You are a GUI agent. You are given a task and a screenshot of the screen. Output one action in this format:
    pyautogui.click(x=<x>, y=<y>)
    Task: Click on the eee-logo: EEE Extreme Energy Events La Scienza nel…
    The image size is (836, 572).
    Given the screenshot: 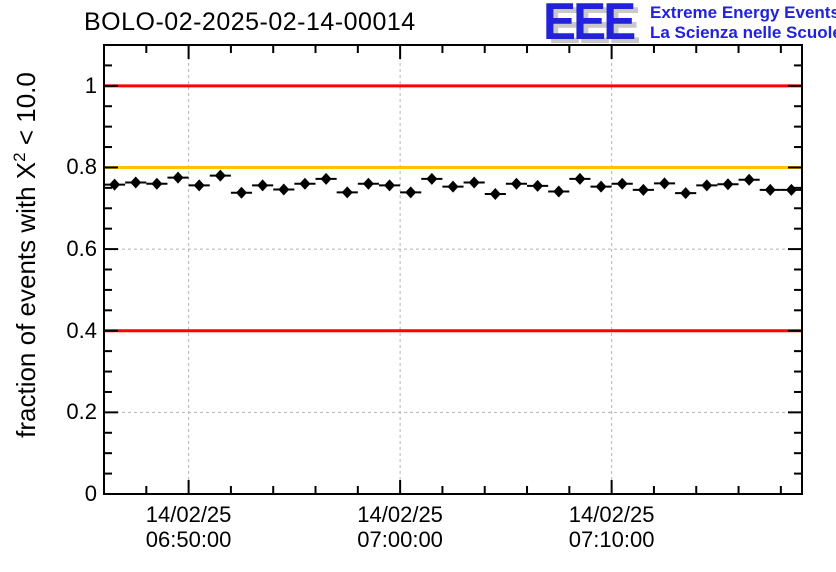 What is the action you would take?
    pyautogui.click(x=689, y=25)
    